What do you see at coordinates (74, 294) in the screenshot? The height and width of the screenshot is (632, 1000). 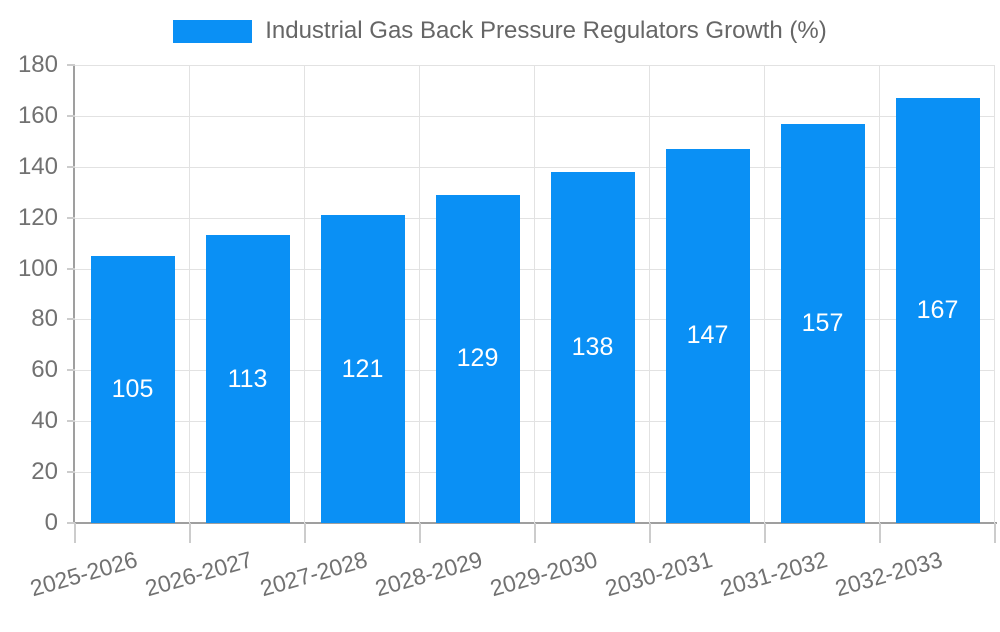 I see `y-axis-line` at bounding box center [74, 294].